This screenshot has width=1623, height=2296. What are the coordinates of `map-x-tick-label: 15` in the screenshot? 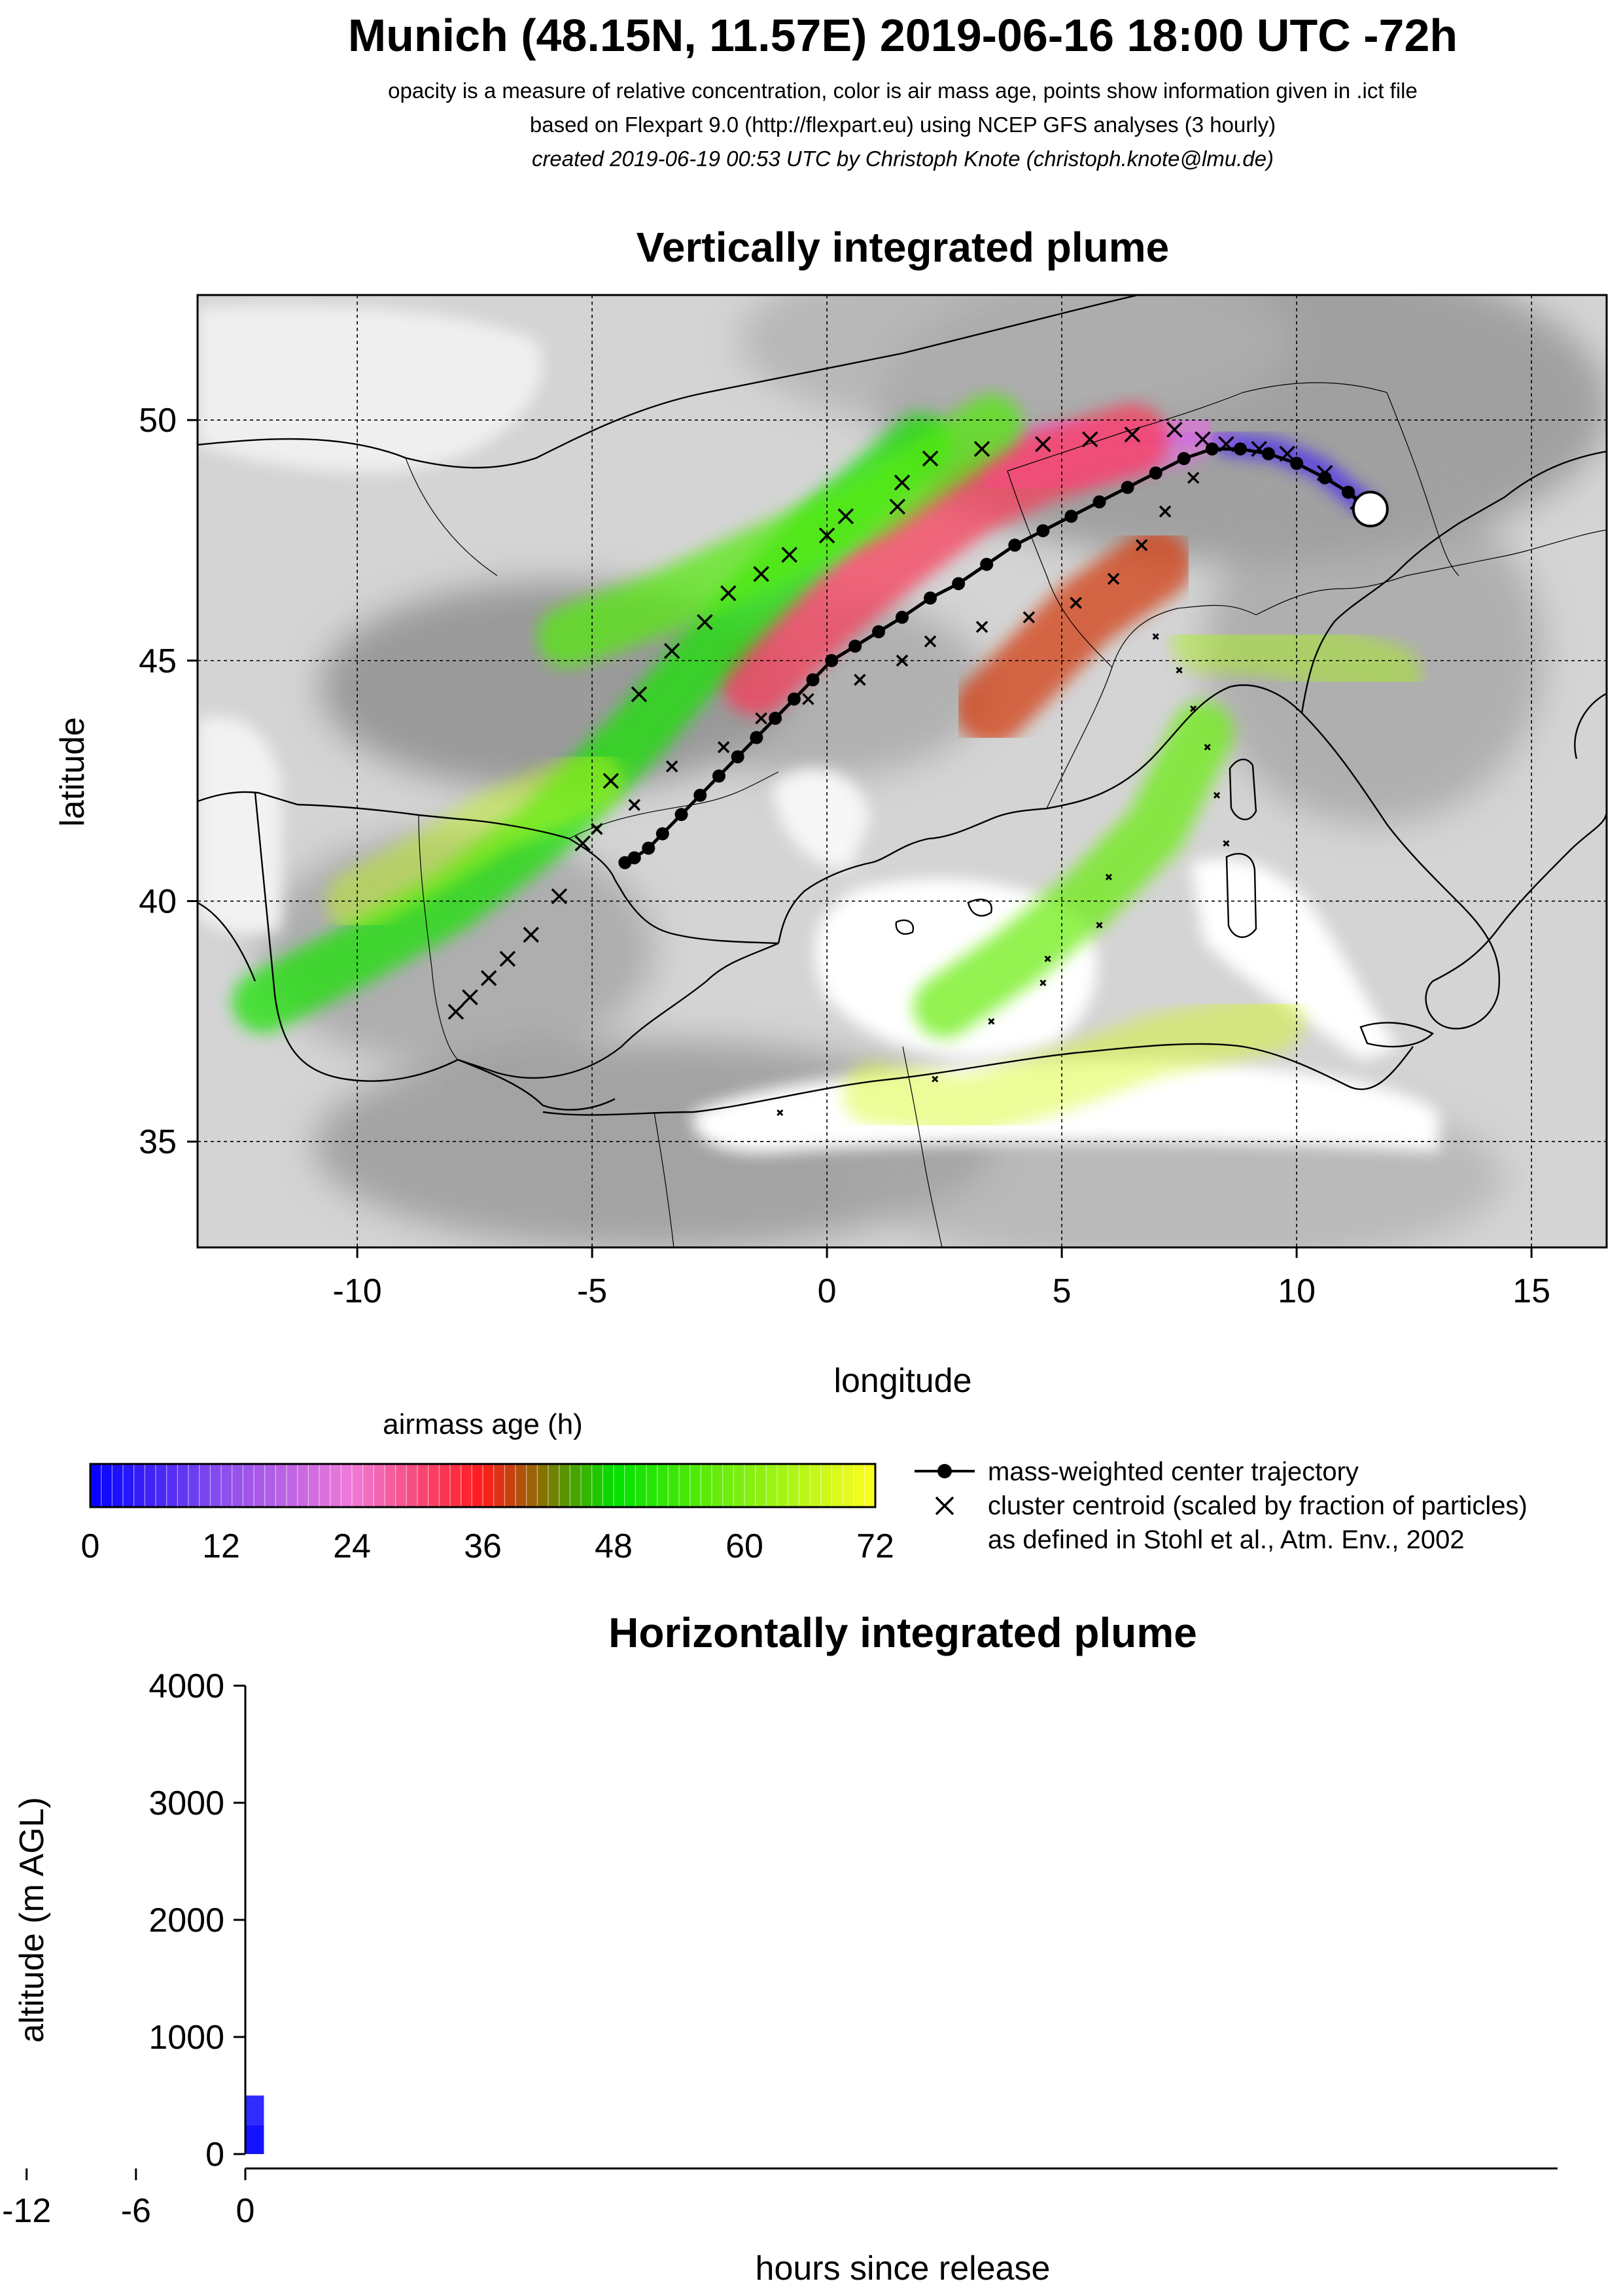 It's located at (1531, 1291).